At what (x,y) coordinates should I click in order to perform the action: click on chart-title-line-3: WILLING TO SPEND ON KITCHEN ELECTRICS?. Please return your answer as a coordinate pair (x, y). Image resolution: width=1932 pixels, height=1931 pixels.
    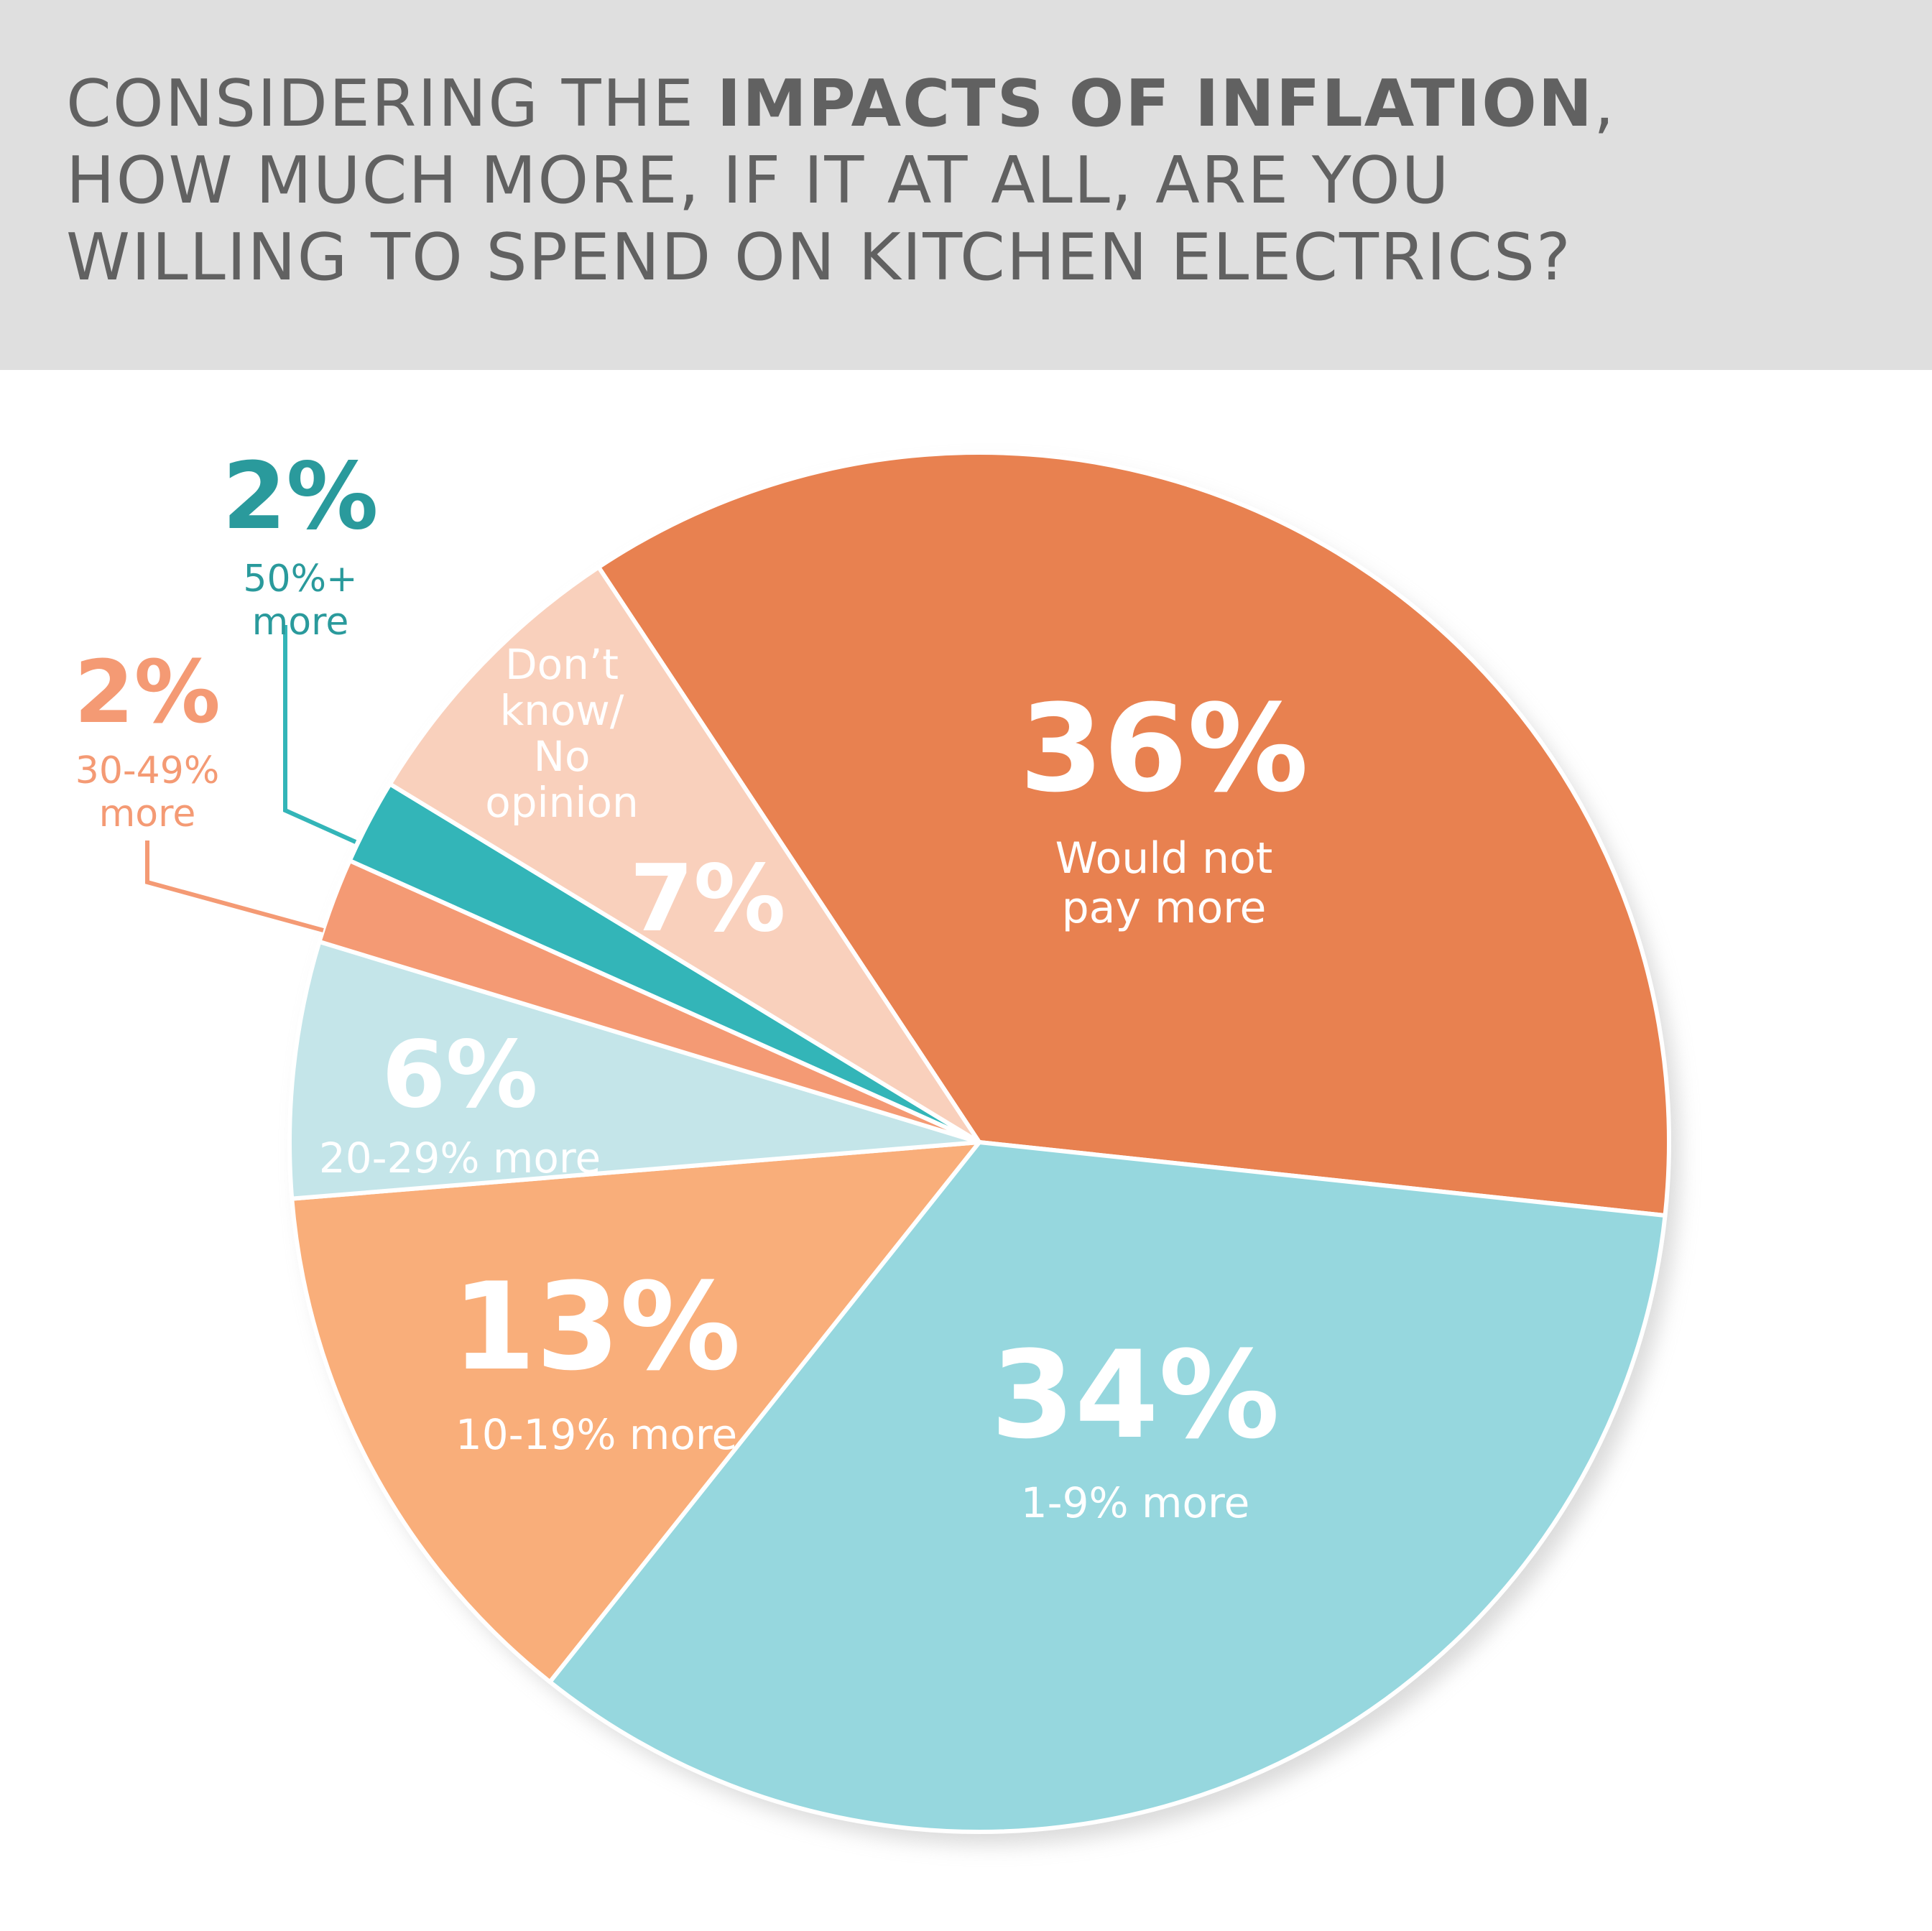
    Looking at the image, I should click on (819, 257).